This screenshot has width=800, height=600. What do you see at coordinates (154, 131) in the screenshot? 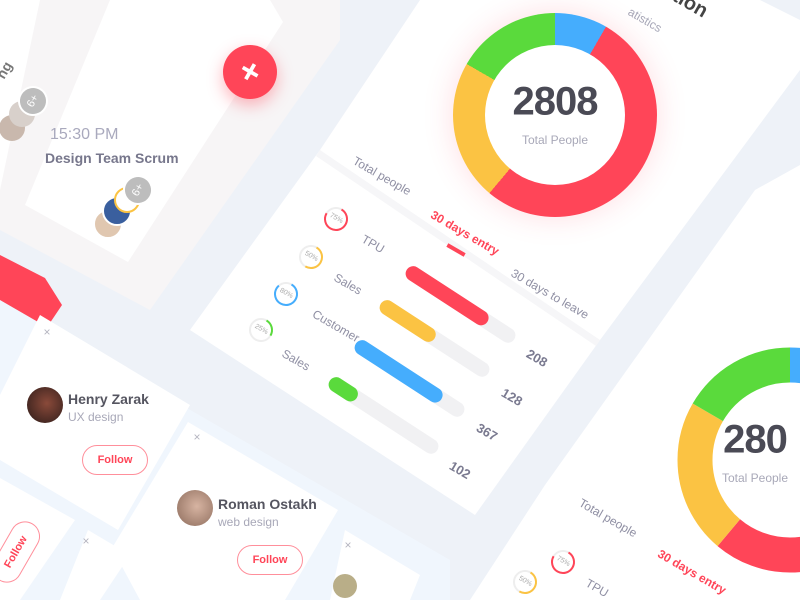
I see `schedule-card` at bounding box center [154, 131].